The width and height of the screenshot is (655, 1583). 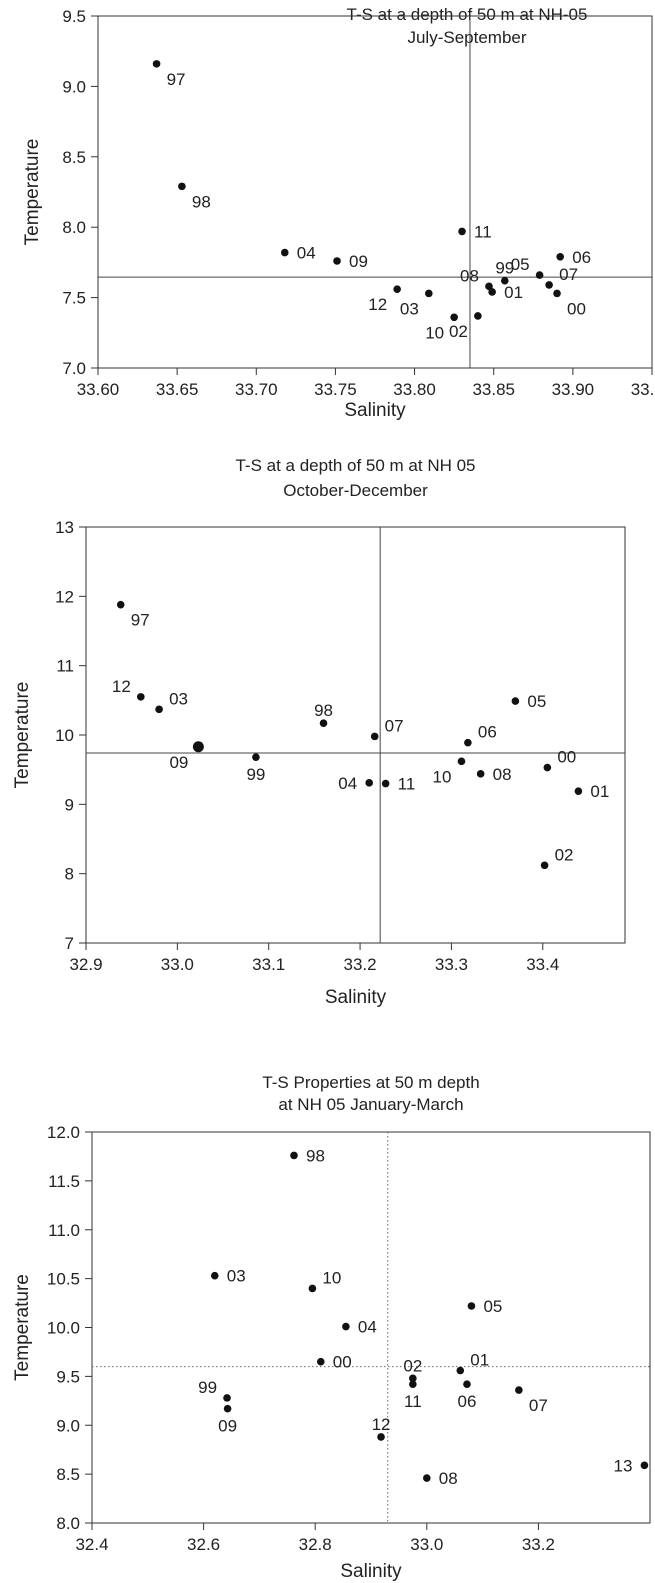 What do you see at coordinates (573, 389) in the screenshot?
I see `x-tick-label: 33.90` at bounding box center [573, 389].